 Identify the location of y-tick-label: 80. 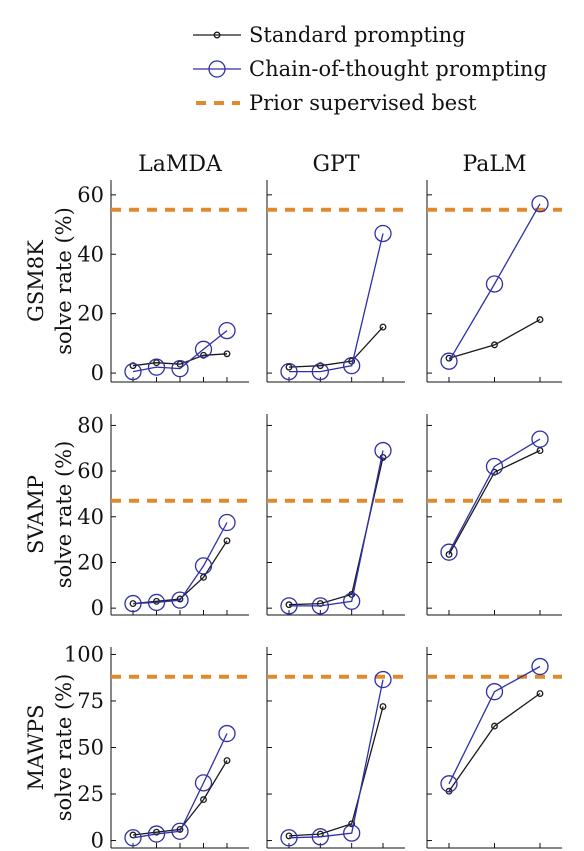
(90, 425).